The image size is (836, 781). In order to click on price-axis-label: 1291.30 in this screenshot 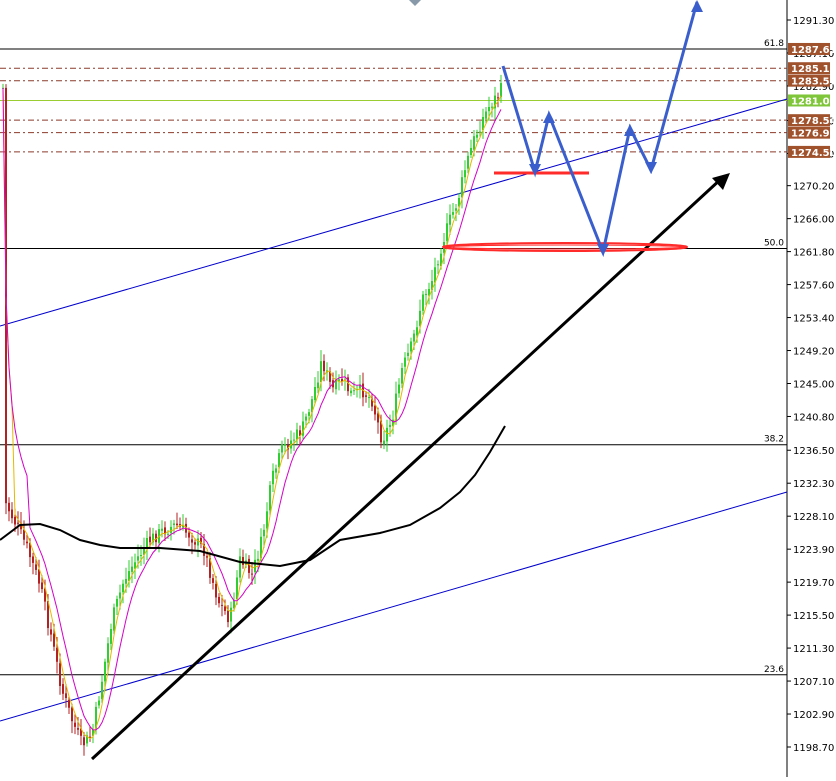, I will do `click(813, 21)`.